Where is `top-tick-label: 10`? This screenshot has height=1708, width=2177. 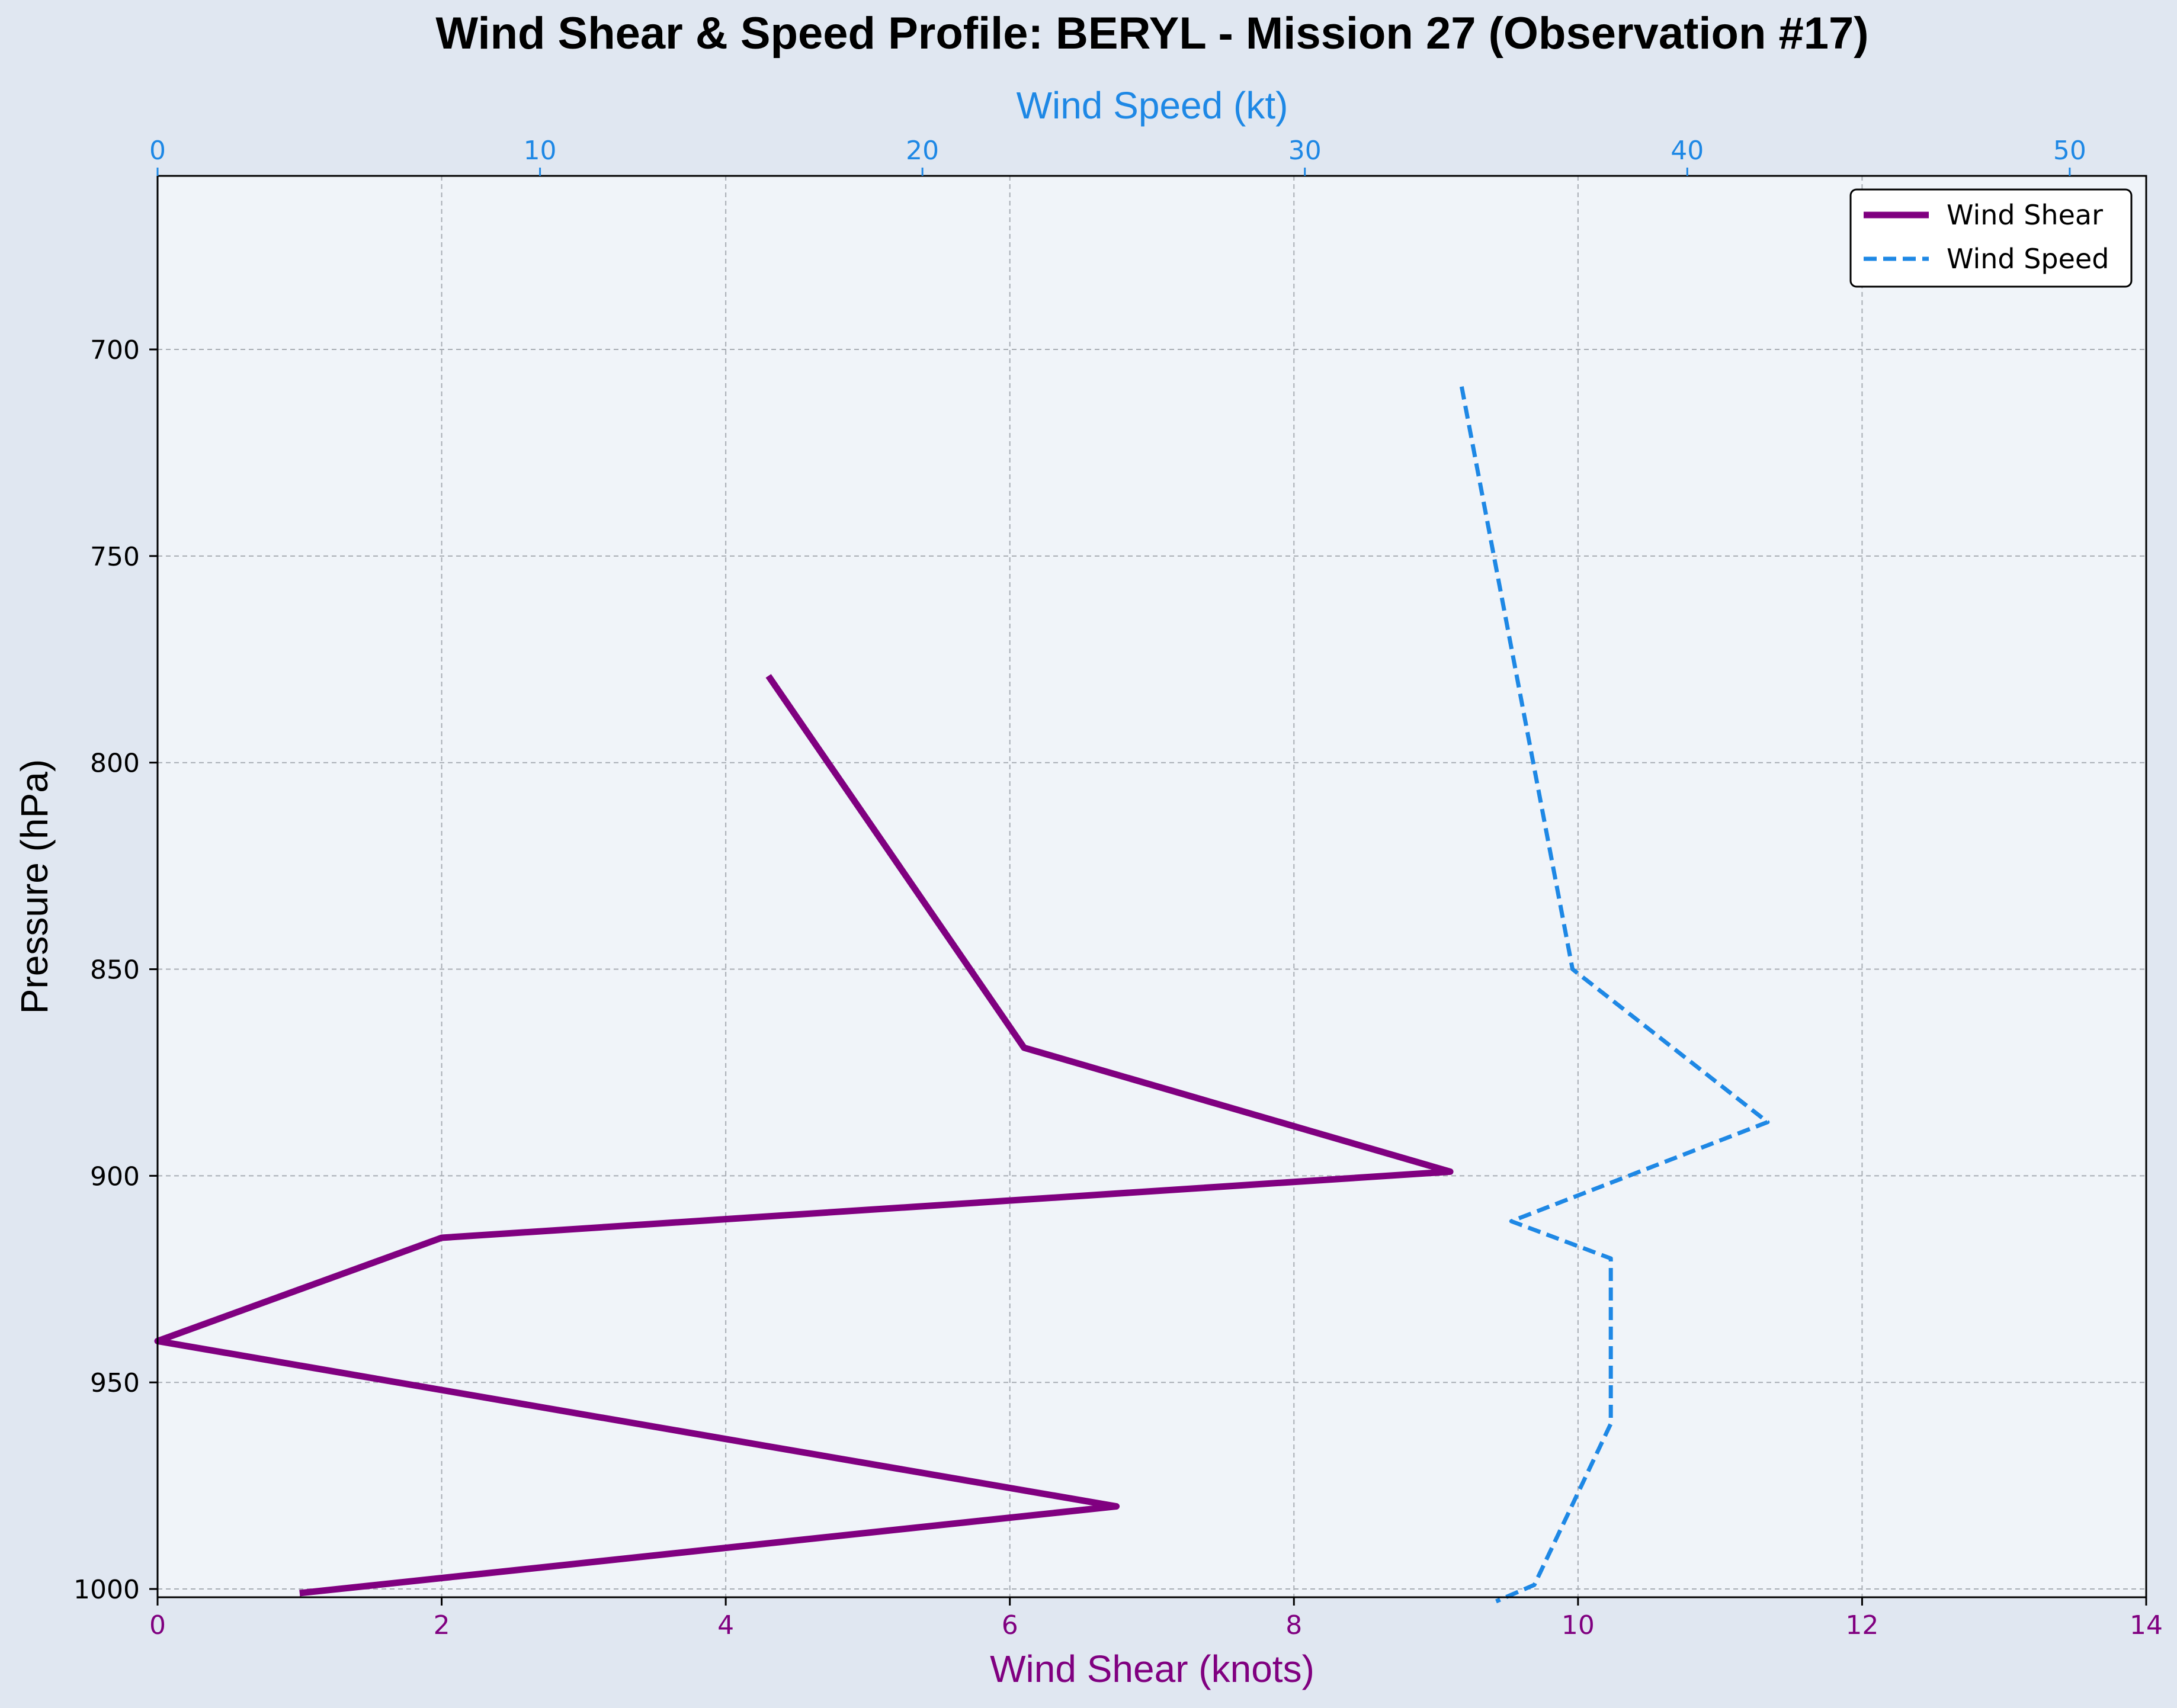
top-tick-label: 10 is located at coordinates (540, 151).